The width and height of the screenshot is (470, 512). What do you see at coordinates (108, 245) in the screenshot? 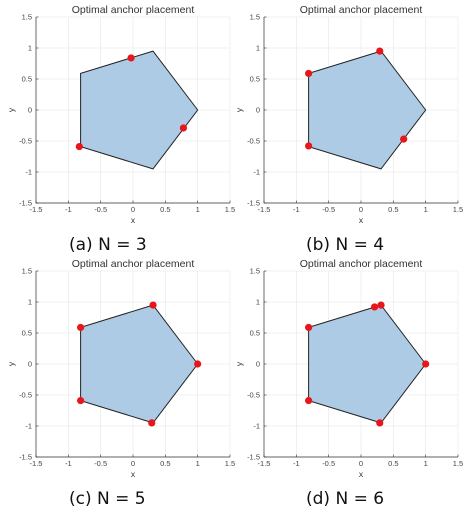
I see `panel-caption: (a) N = 3` at bounding box center [108, 245].